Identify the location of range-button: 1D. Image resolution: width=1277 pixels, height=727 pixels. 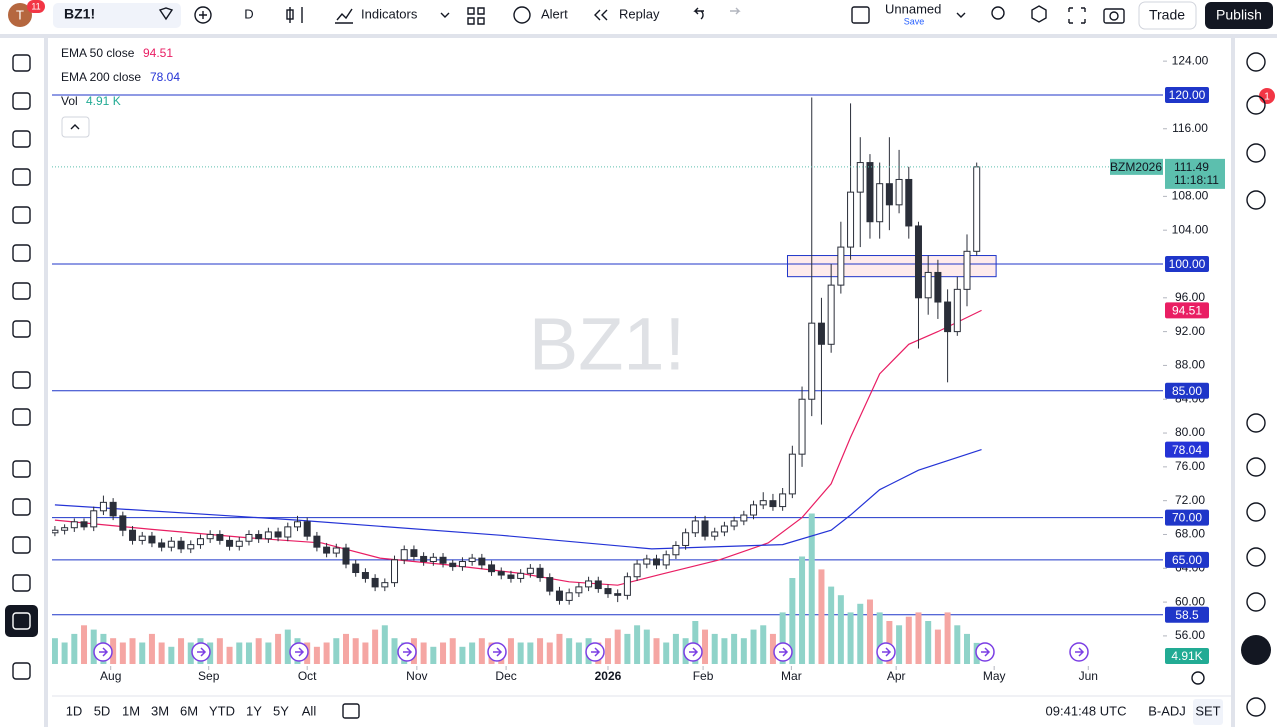
(74, 710).